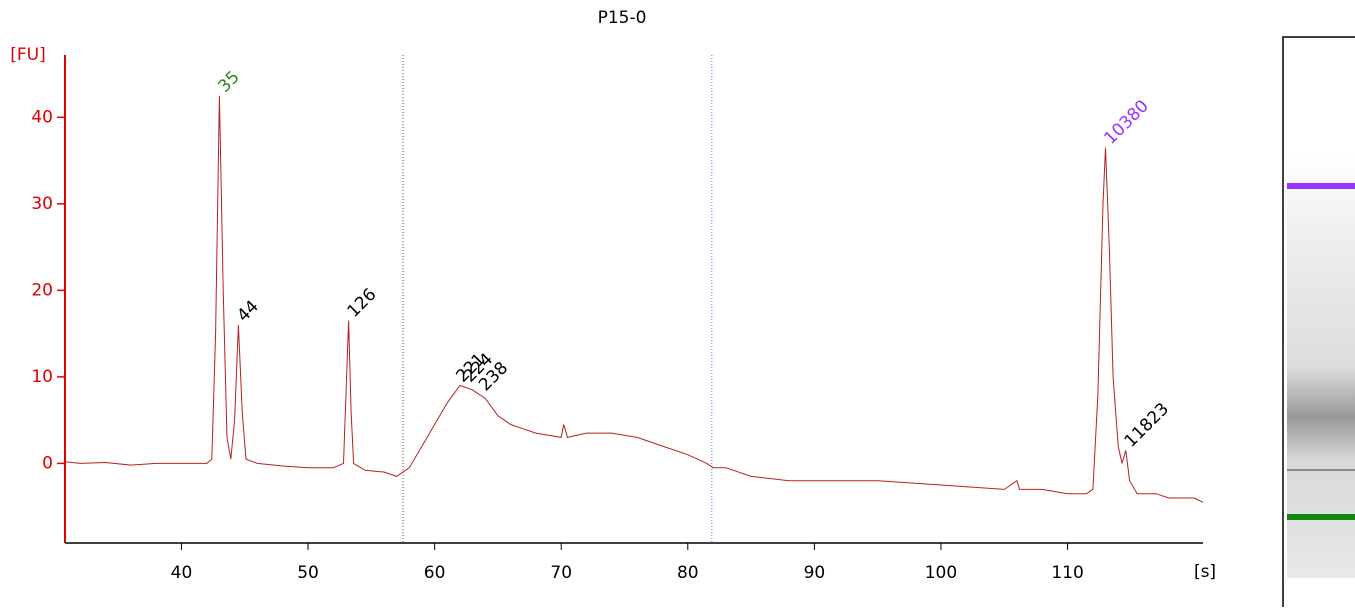 The height and width of the screenshot is (611, 1355). I want to click on x-tick-label: 110, so click(1067, 573).